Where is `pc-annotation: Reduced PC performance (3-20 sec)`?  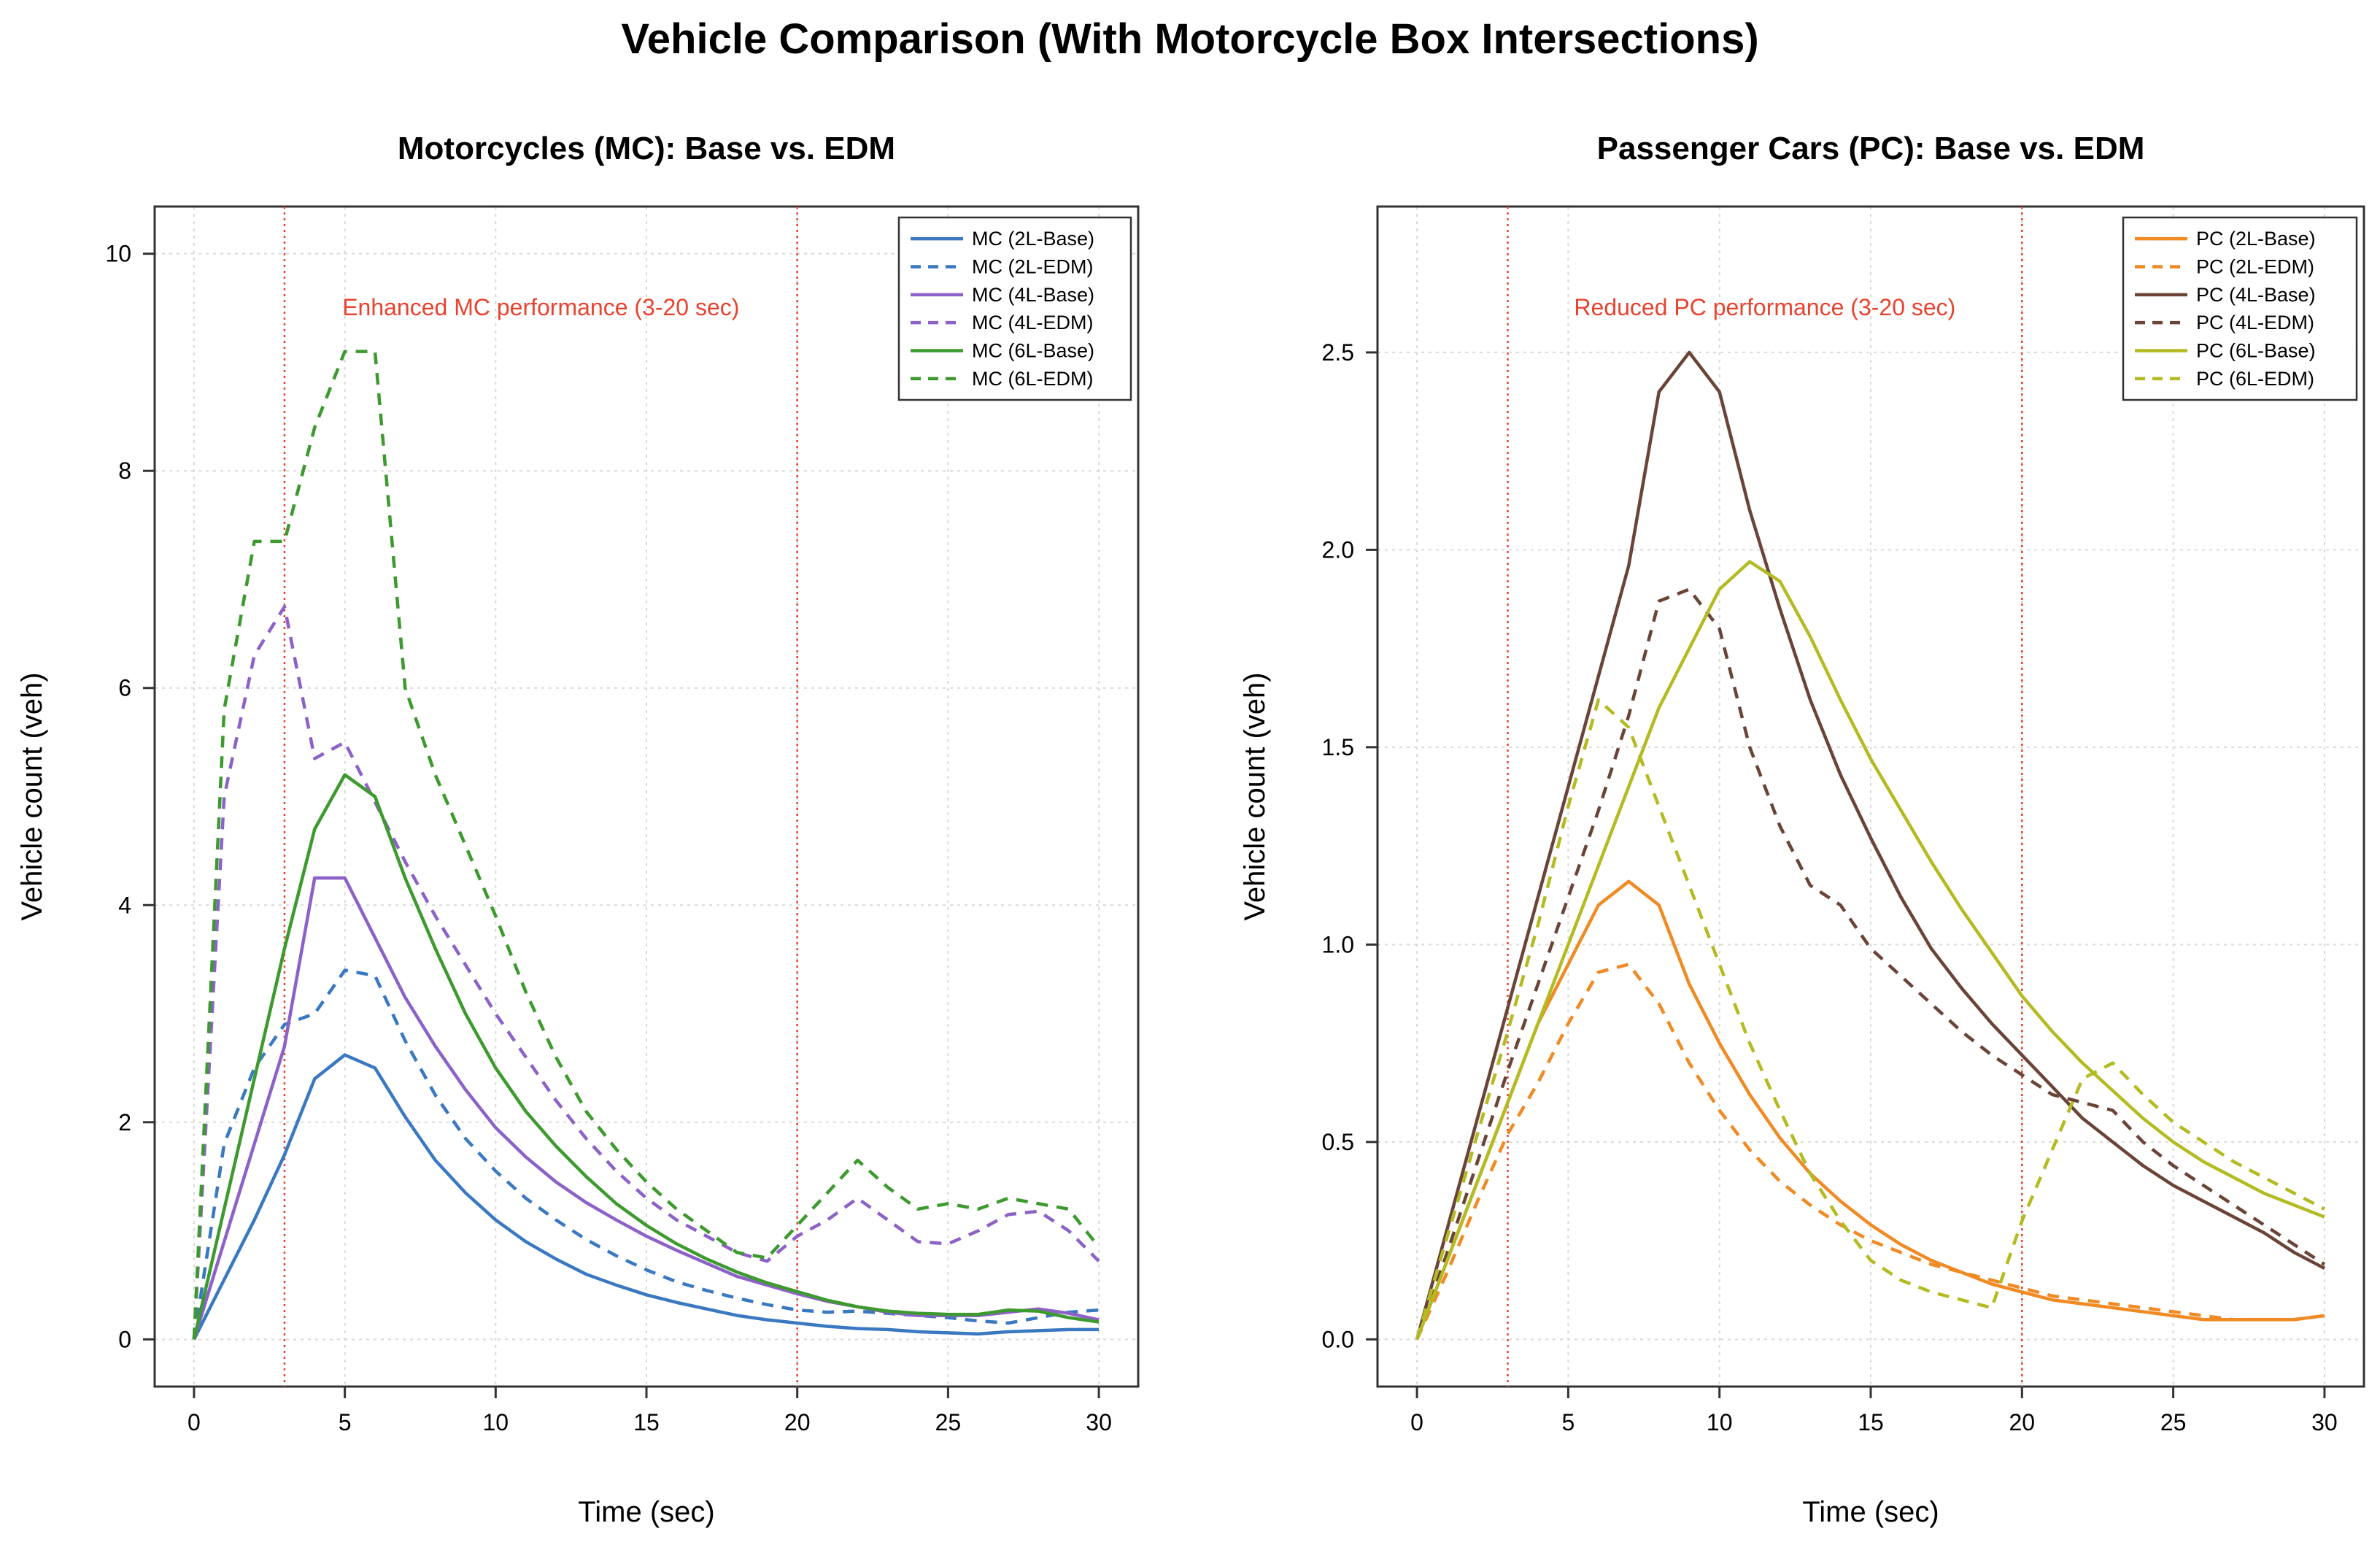 pc-annotation: Reduced PC performance (3-20 sec) is located at coordinates (1764, 307).